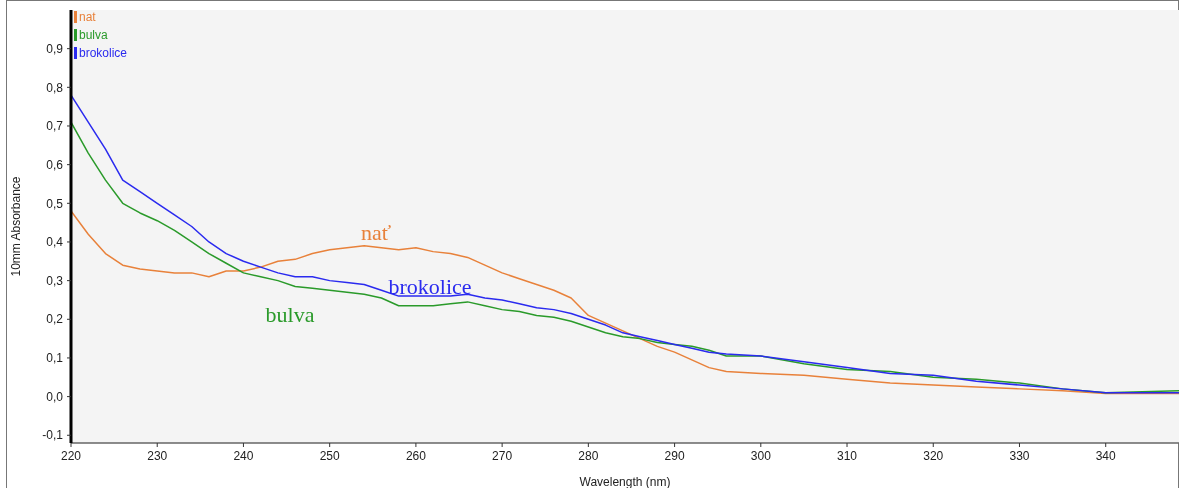 The image size is (1179, 488). Describe the element at coordinates (157, 456) in the screenshot. I see `x-tick-label: 230` at that location.